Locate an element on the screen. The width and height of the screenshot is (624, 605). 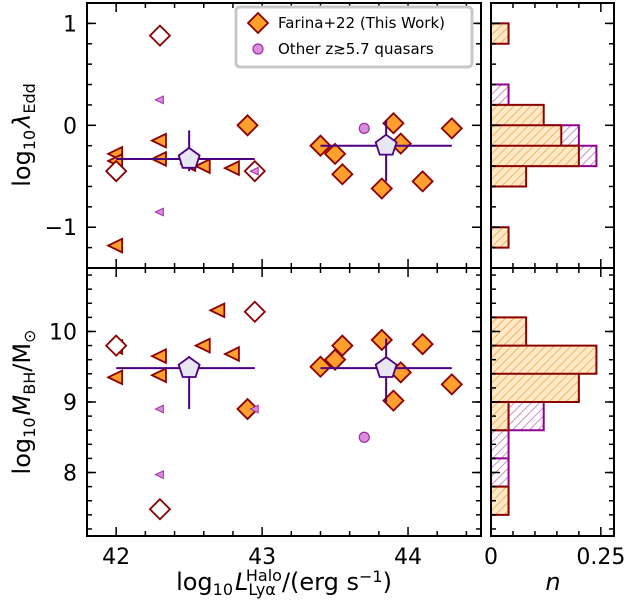
ytick-label-top-0: −1 is located at coordinates (61, 228).